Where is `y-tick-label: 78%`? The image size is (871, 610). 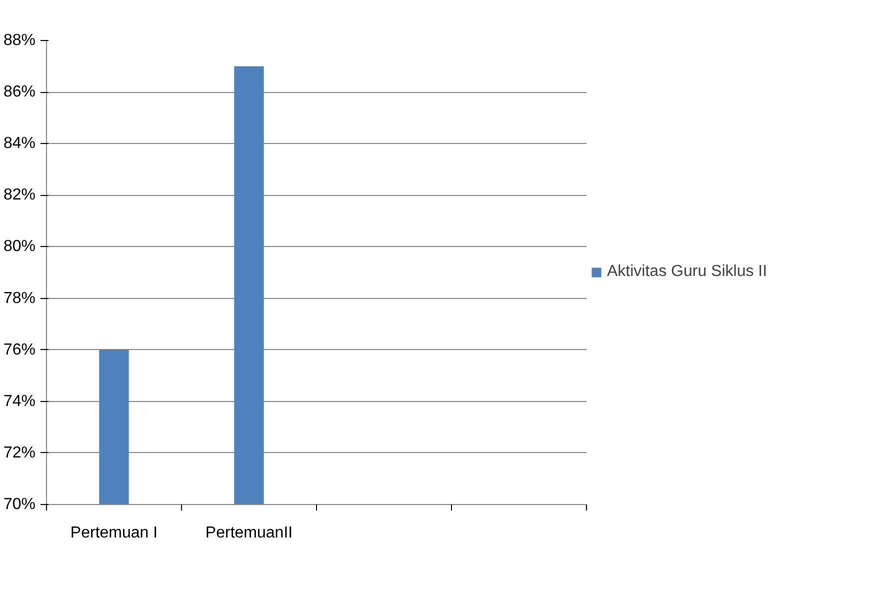
y-tick-label: 78% is located at coordinates (19, 298).